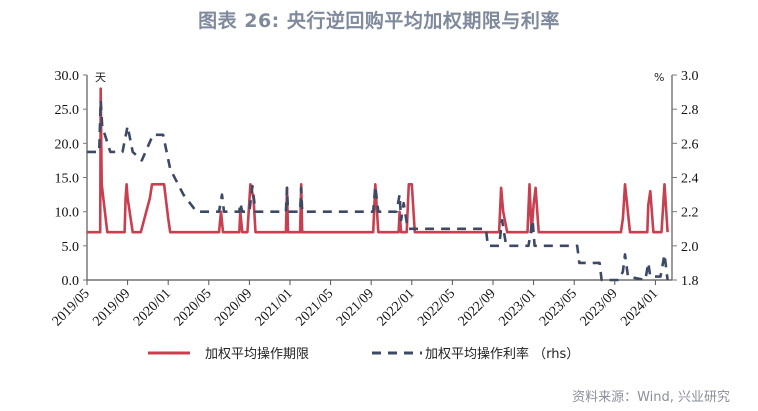  What do you see at coordinates (659, 77) in the screenshot?
I see `right-unit-label: %` at bounding box center [659, 77].